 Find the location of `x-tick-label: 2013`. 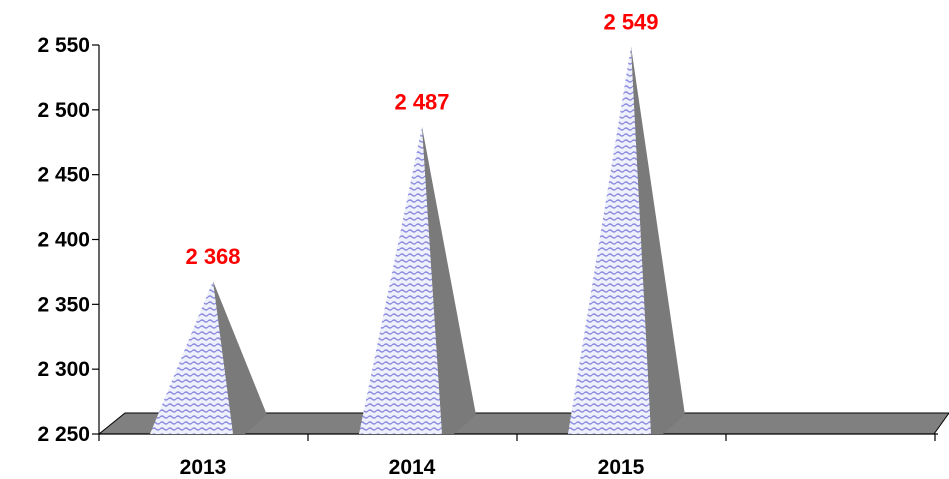

x-tick-label: 2013 is located at coordinates (203, 467).